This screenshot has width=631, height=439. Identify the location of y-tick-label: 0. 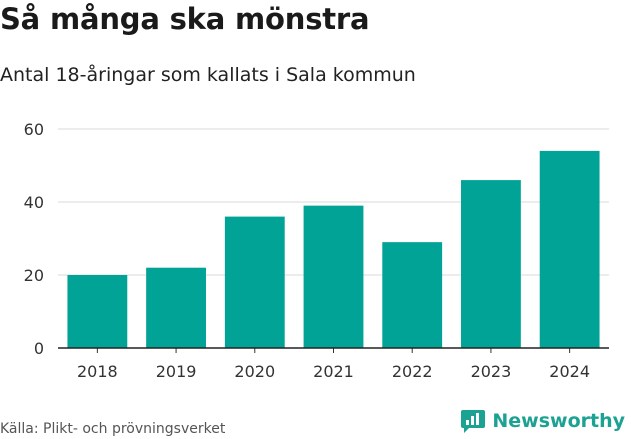
(39, 348).